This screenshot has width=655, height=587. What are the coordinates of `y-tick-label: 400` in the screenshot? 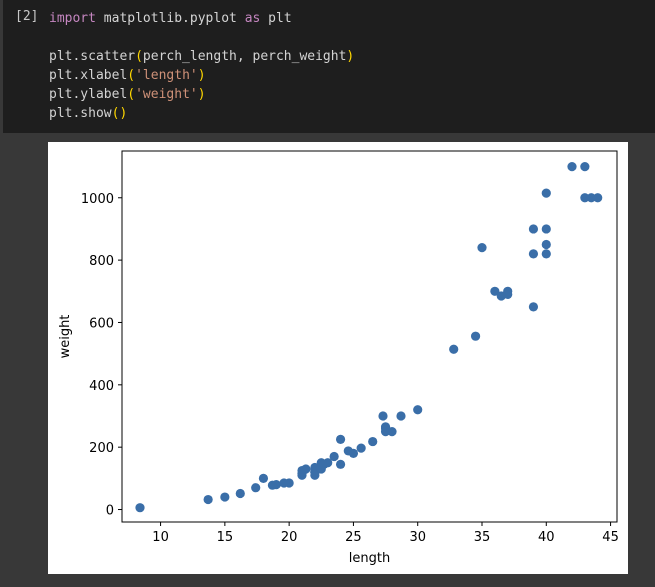 It's located at (101, 386).